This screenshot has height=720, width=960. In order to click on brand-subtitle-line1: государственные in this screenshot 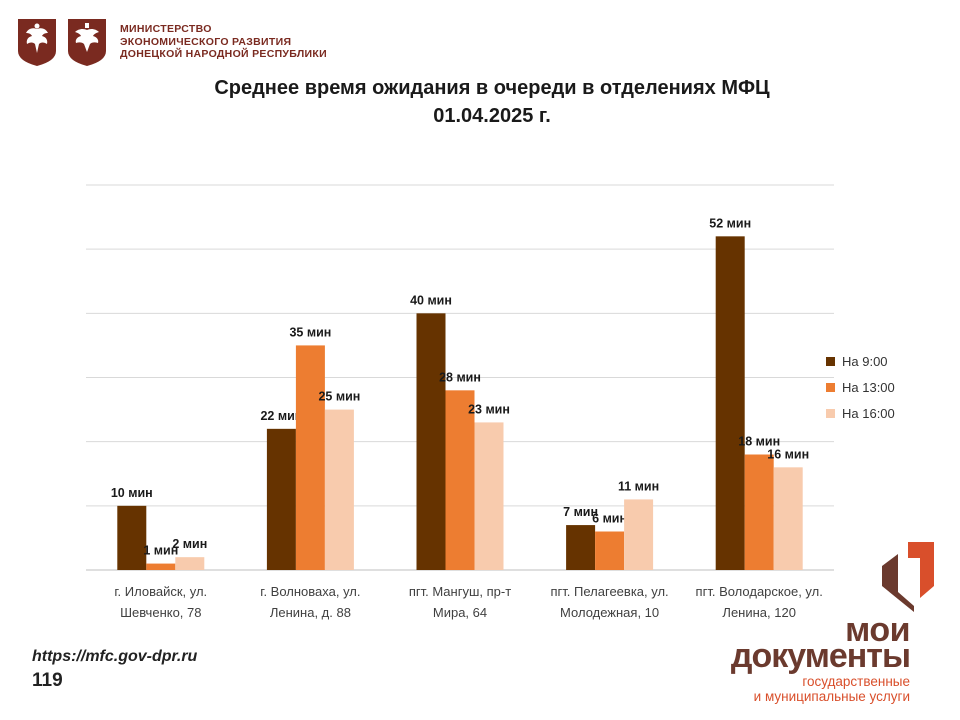, I will do `click(856, 681)`.